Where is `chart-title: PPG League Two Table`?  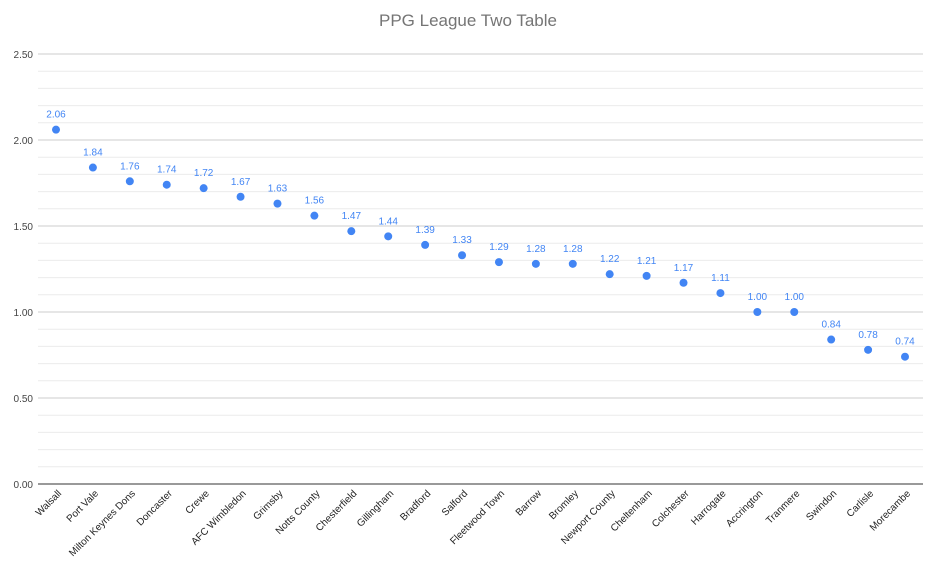
chart-title: PPG League Two Table is located at coordinates (468, 20).